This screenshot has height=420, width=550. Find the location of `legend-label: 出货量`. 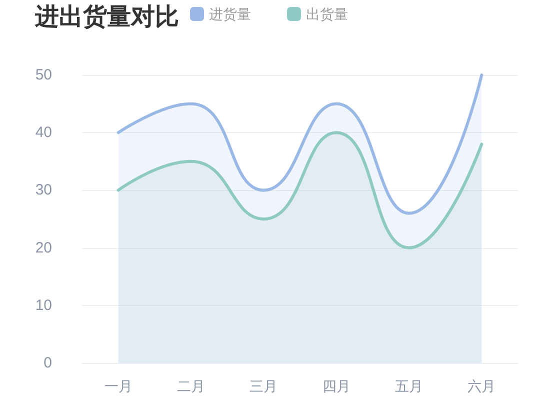

legend-label: 出货量 is located at coordinates (327, 14).